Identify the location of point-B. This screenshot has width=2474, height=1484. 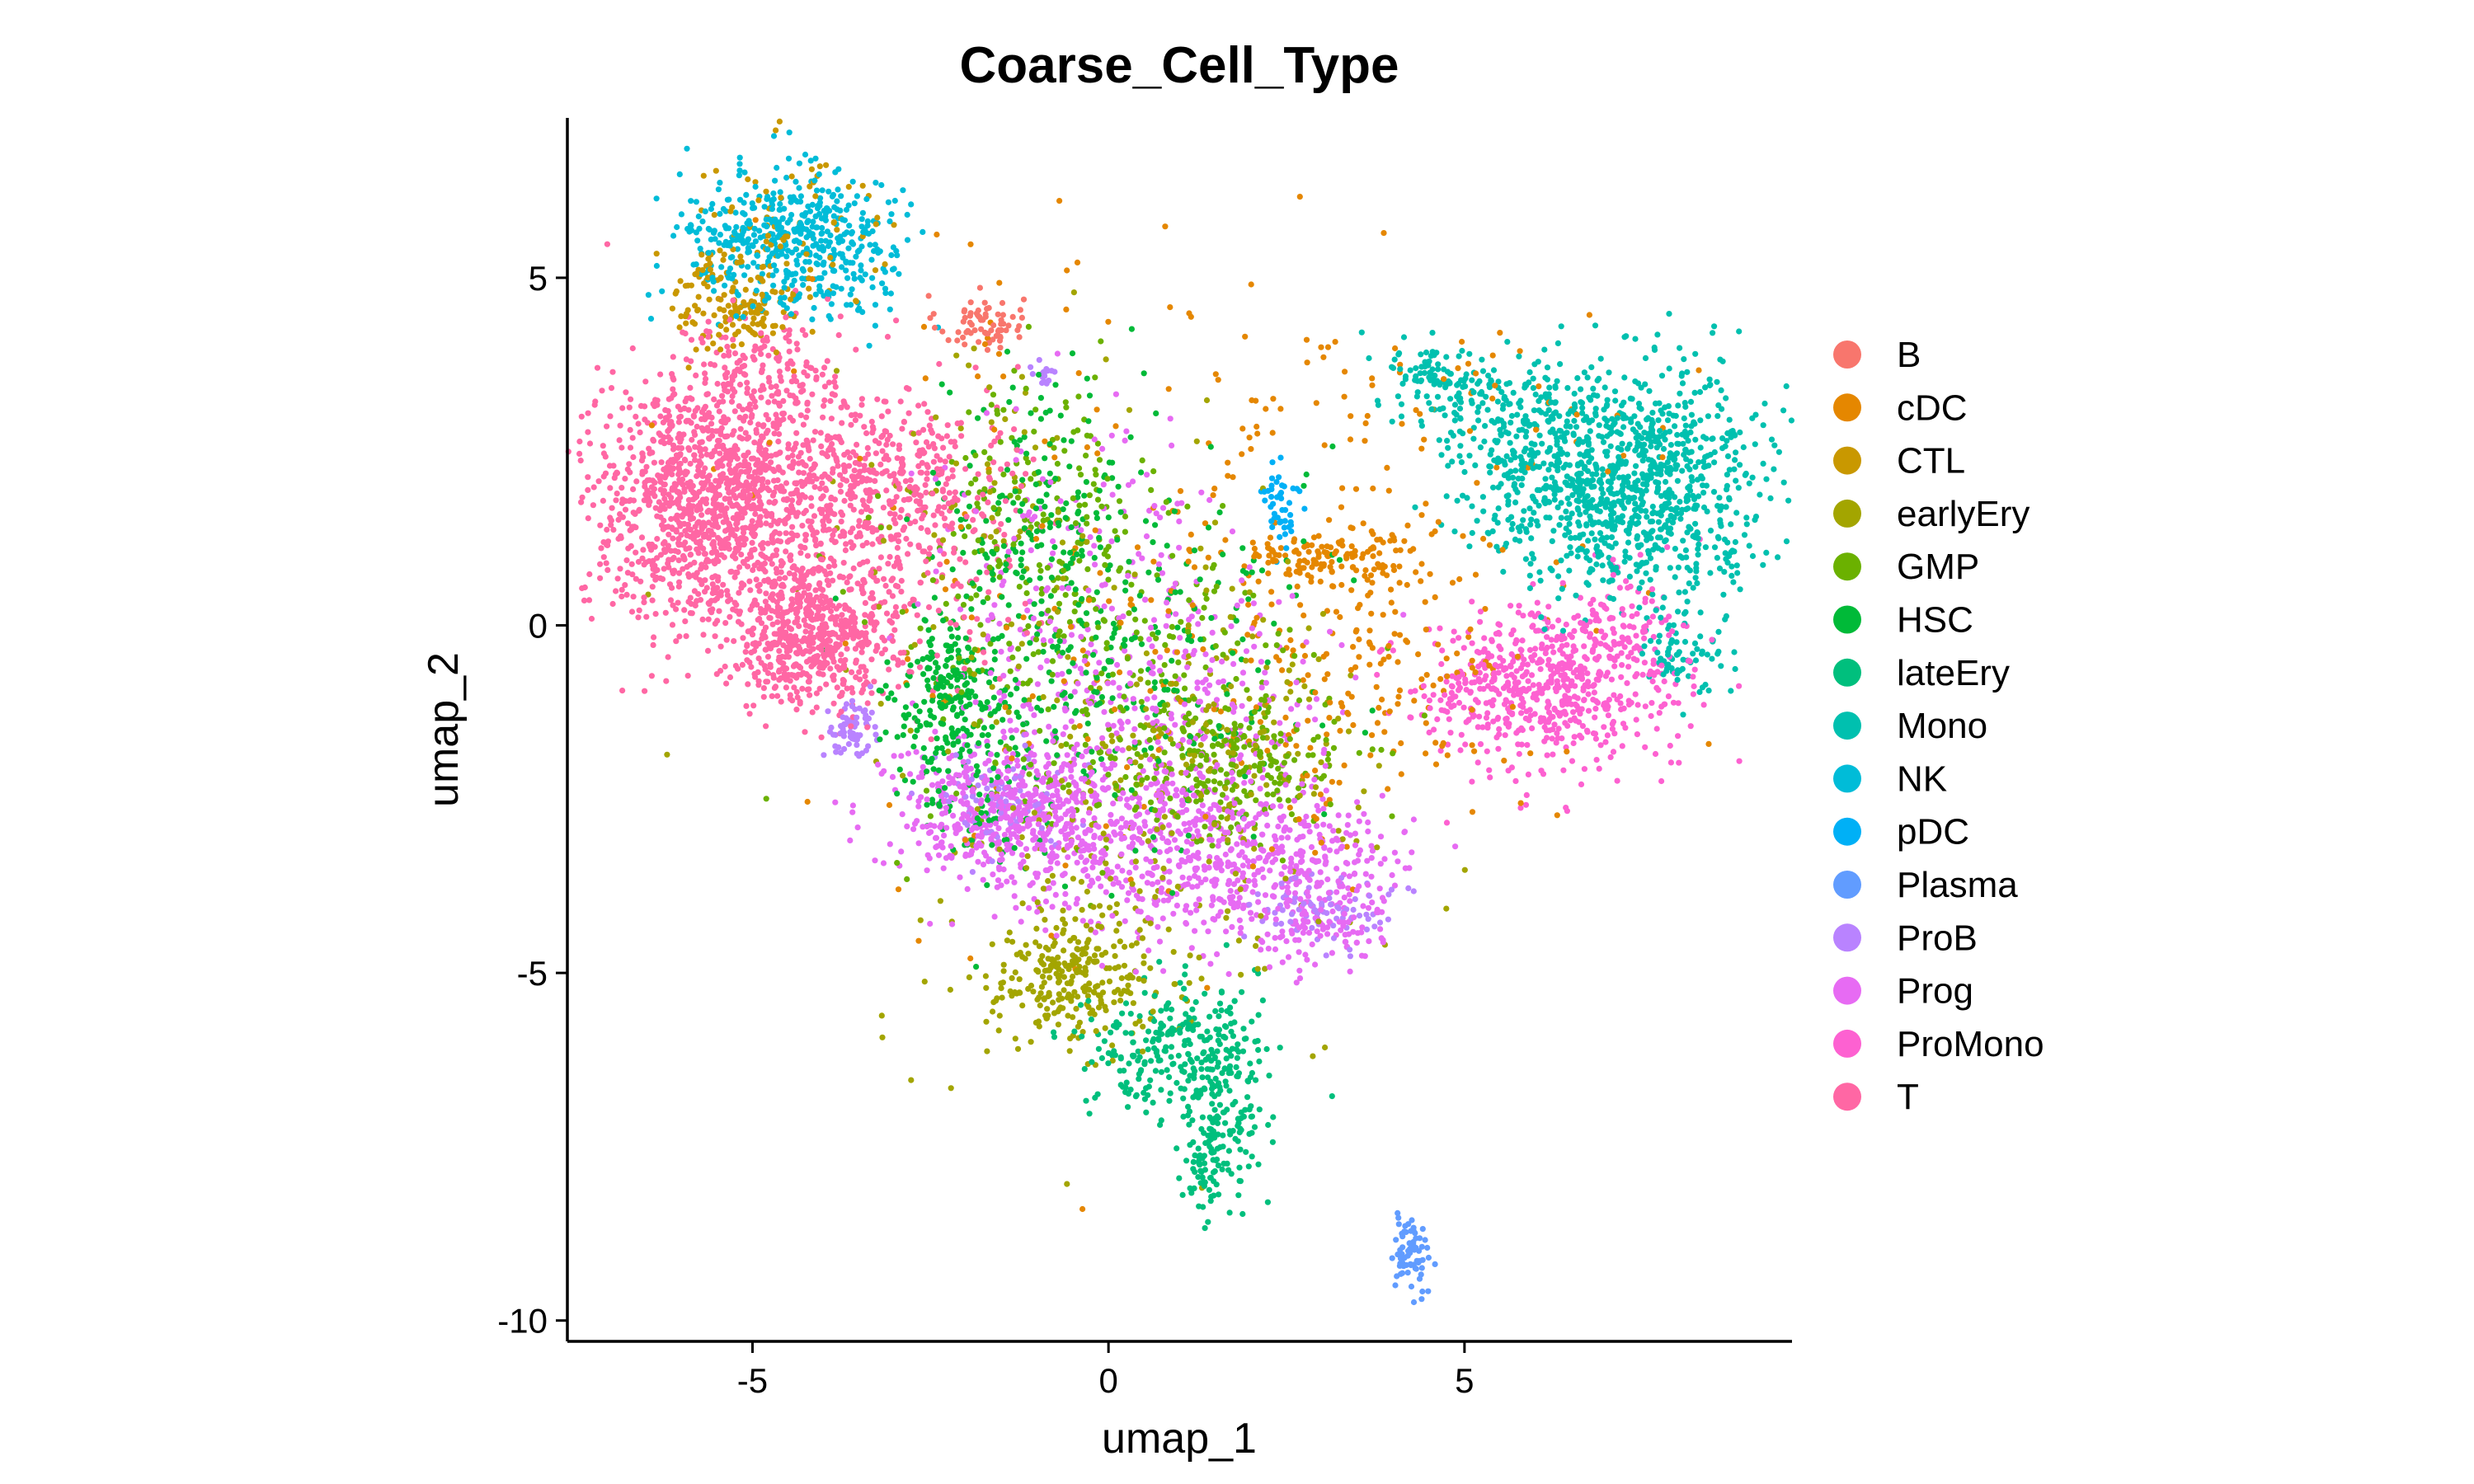
(987, 349).